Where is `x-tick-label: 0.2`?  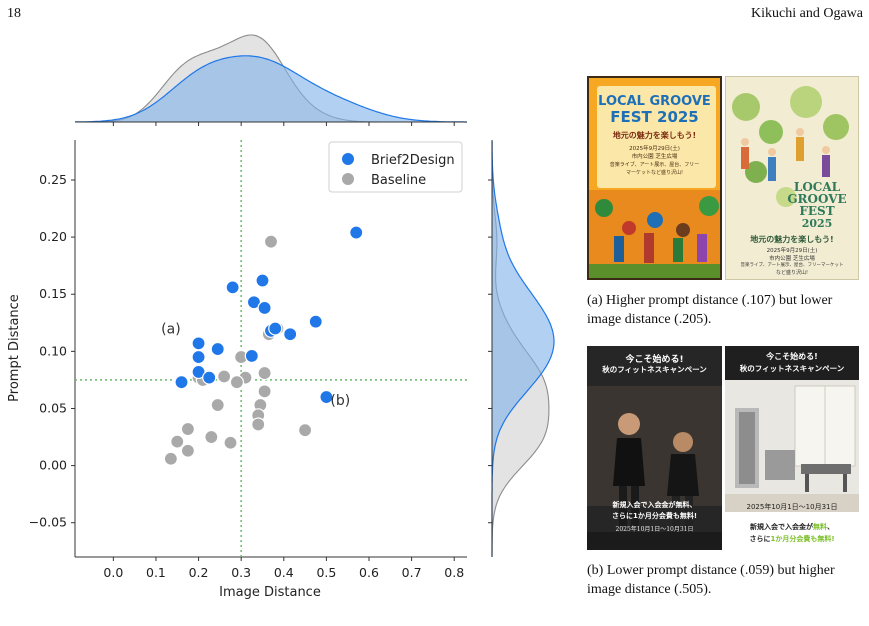
x-tick-label: 0.2 is located at coordinates (199, 572).